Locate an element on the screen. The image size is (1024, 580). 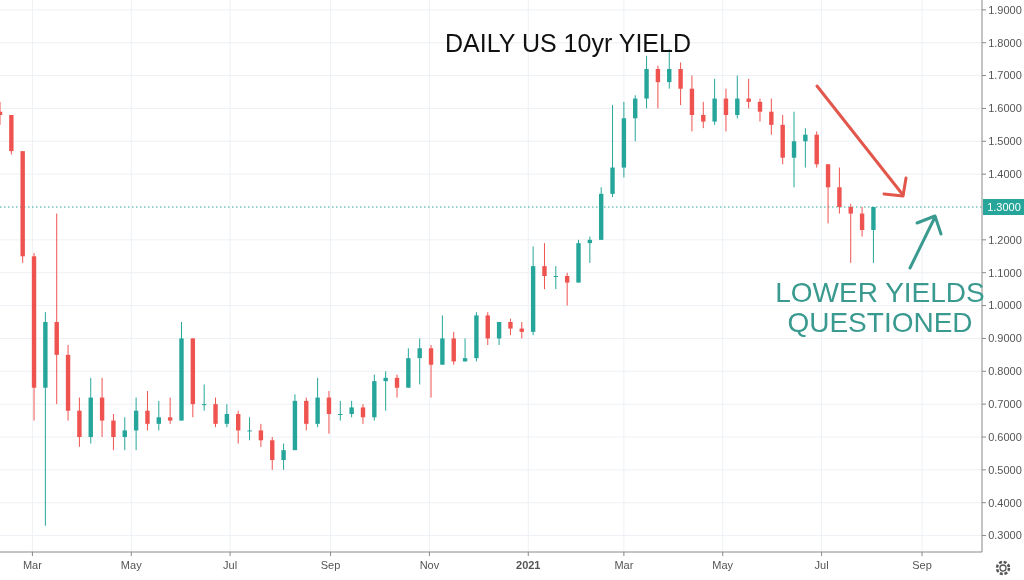
y-tick-label: 1.5000 is located at coordinates (1005, 141).